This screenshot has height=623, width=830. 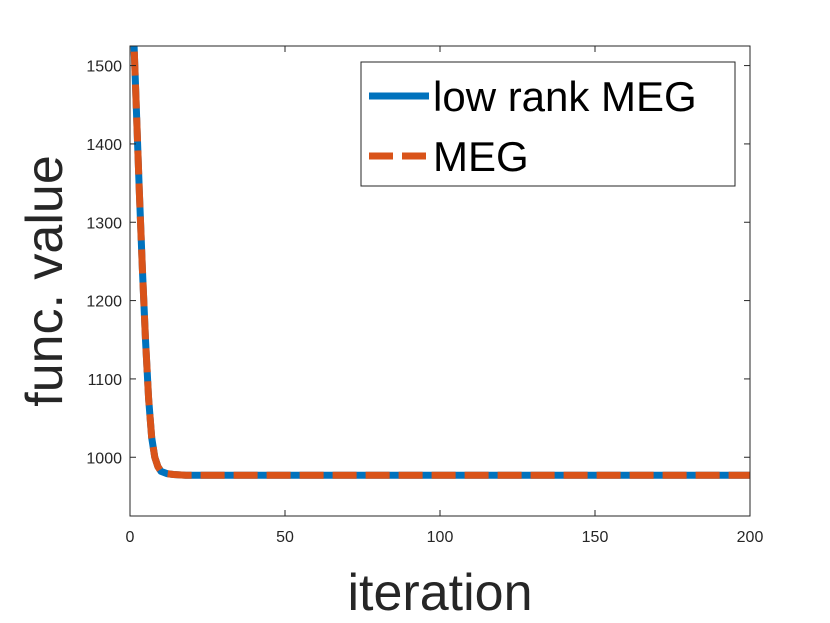 I want to click on y-tick-label: 1300, so click(x=104, y=223).